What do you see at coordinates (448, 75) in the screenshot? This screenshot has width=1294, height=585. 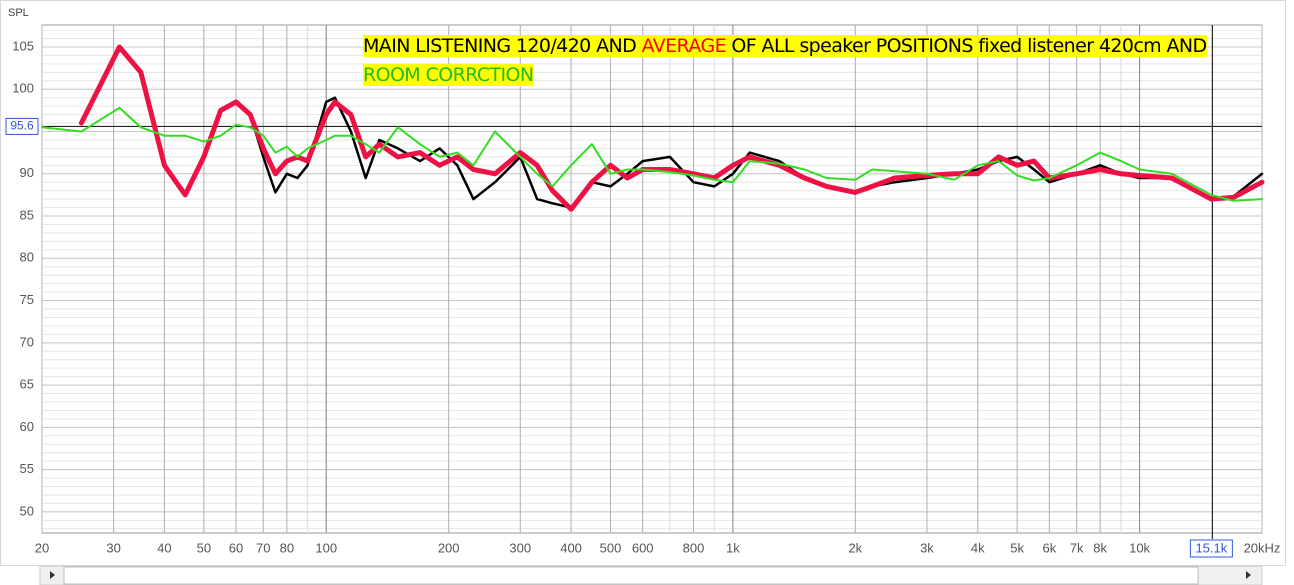 I see `annotation-part: ROOM CORRCTION` at bounding box center [448, 75].